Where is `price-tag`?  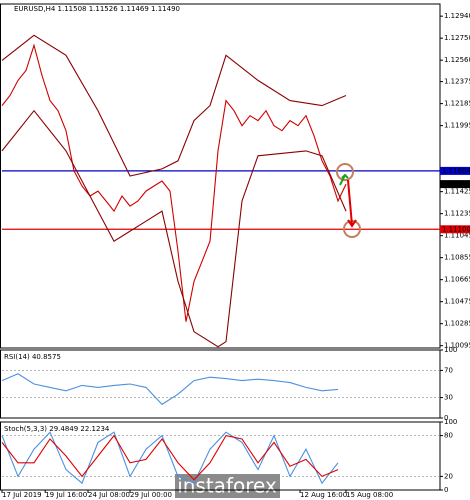
price-tag is located at coordinates (455, 184).